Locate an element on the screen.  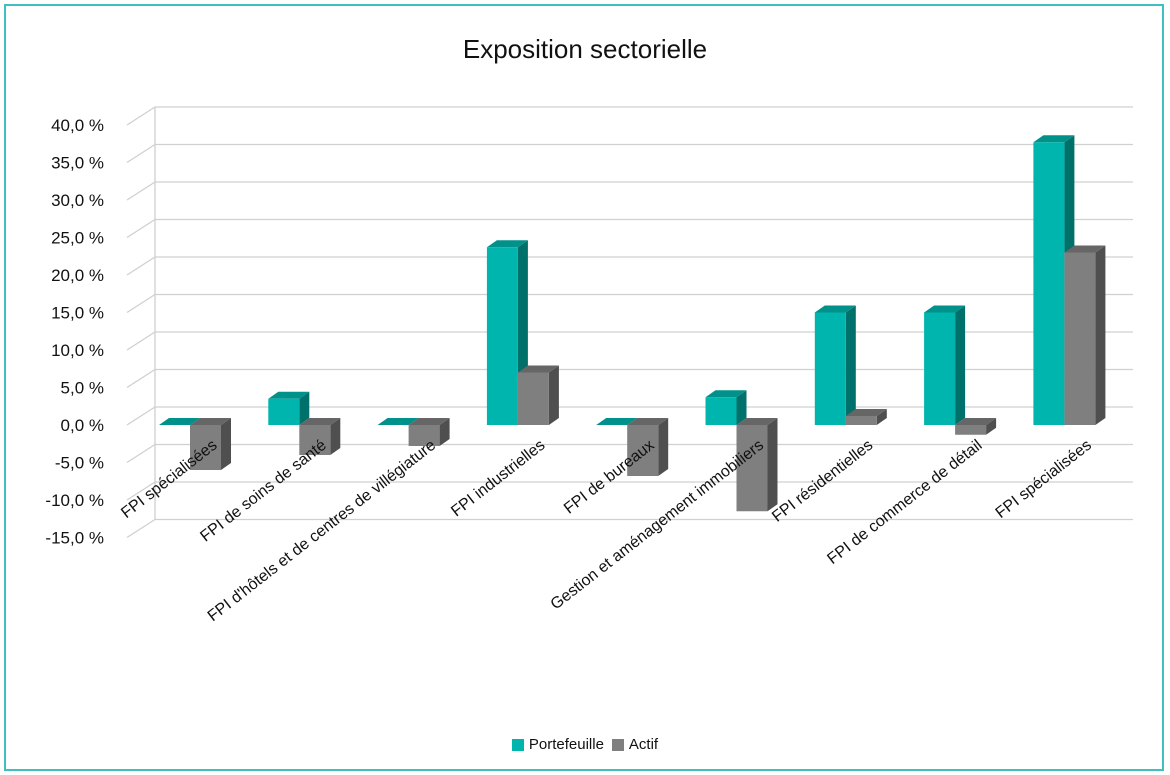
x-category-label: FPI résidentielles is located at coordinates (822, 481).